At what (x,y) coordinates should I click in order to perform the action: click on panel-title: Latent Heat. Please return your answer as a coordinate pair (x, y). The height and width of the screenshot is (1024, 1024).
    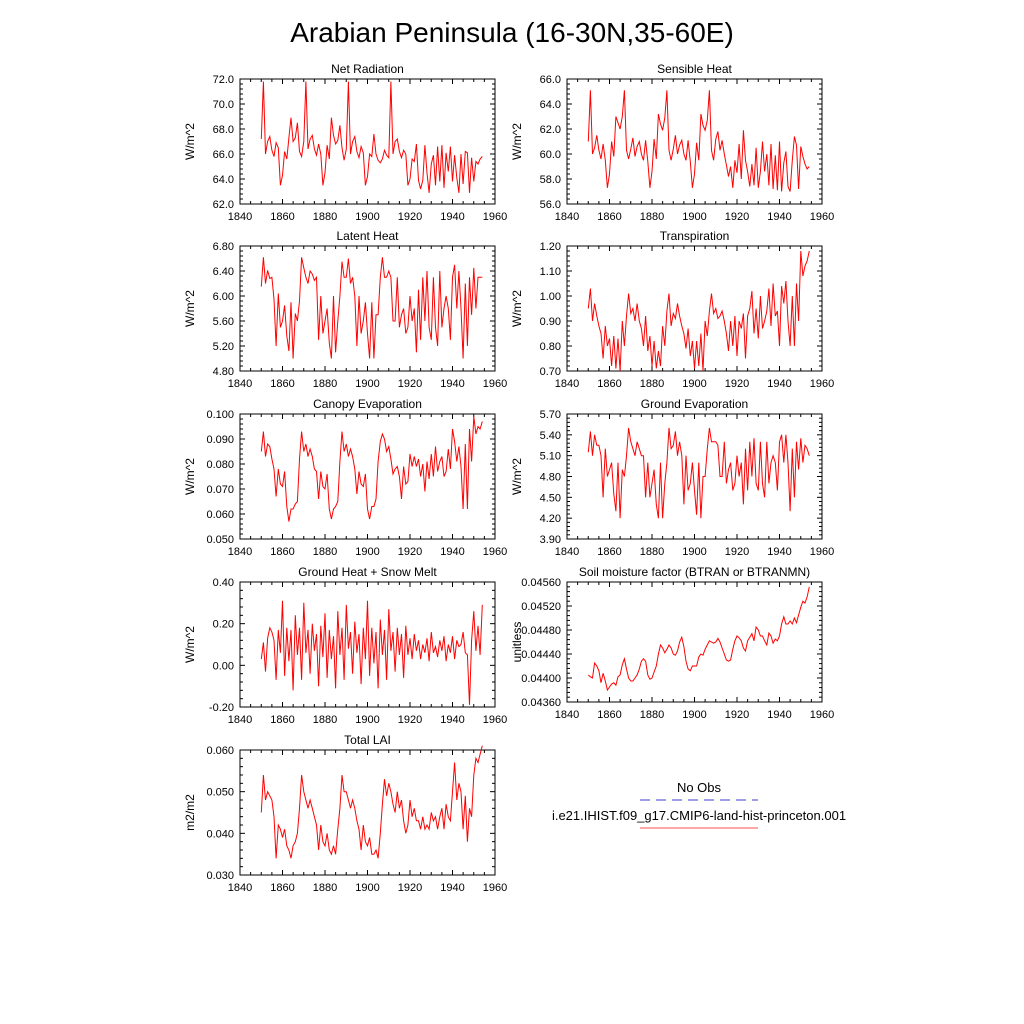
    Looking at the image, I should click on (367, 236).